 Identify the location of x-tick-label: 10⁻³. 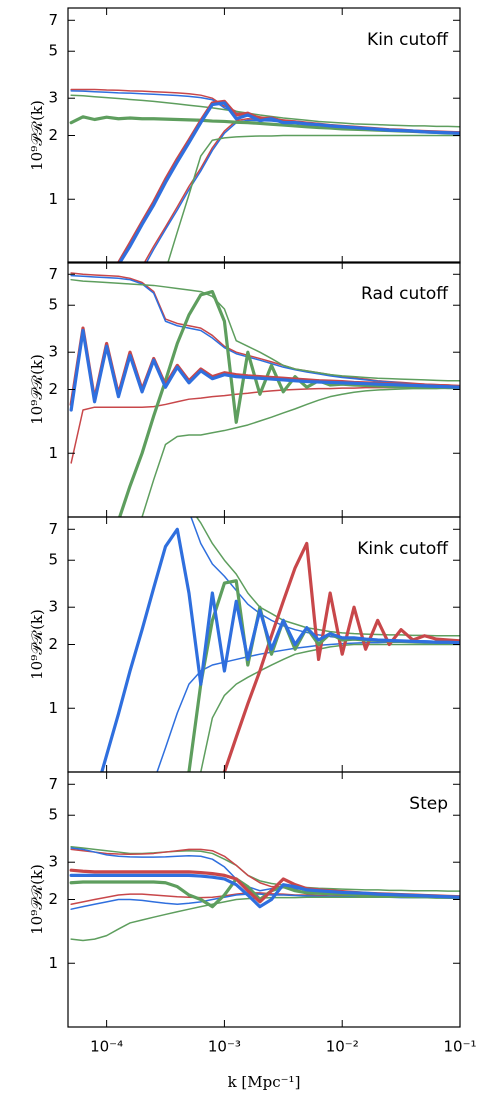
(224, 1047).